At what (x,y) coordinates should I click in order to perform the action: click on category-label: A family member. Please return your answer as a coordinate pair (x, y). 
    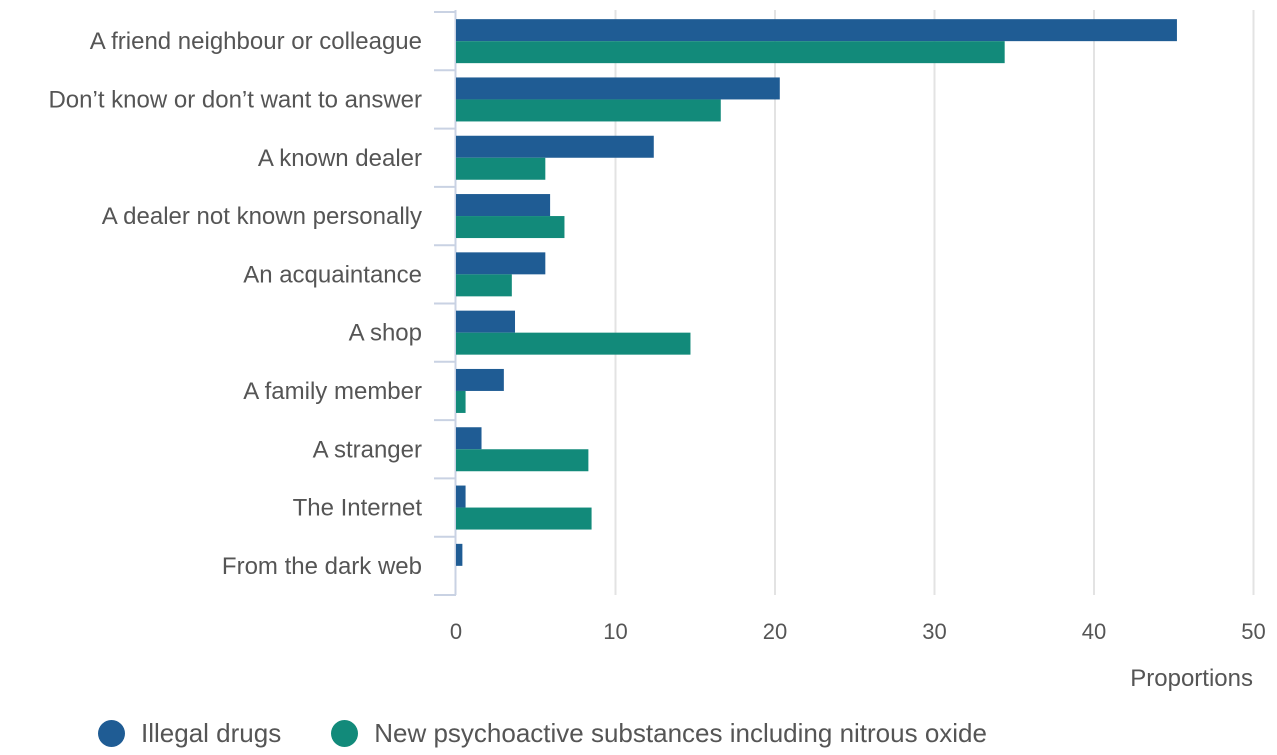
    Looking at the image, I should click on (332, 391).